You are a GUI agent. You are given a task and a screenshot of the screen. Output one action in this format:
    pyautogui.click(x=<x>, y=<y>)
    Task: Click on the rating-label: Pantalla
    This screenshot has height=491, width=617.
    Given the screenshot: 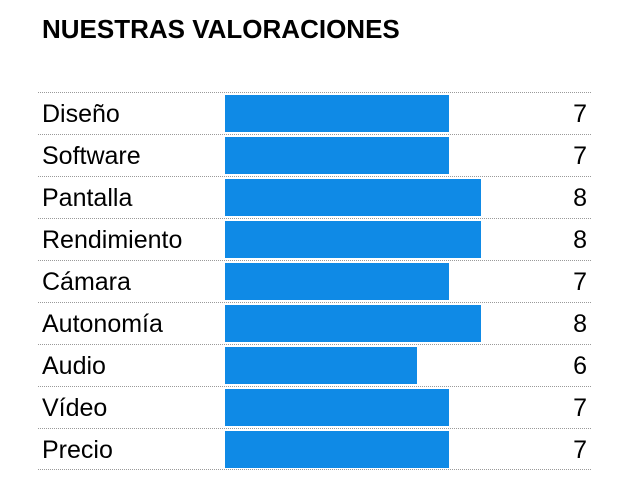 What is the action you would take?
    pyautogui.click(x=87, y=198)
    